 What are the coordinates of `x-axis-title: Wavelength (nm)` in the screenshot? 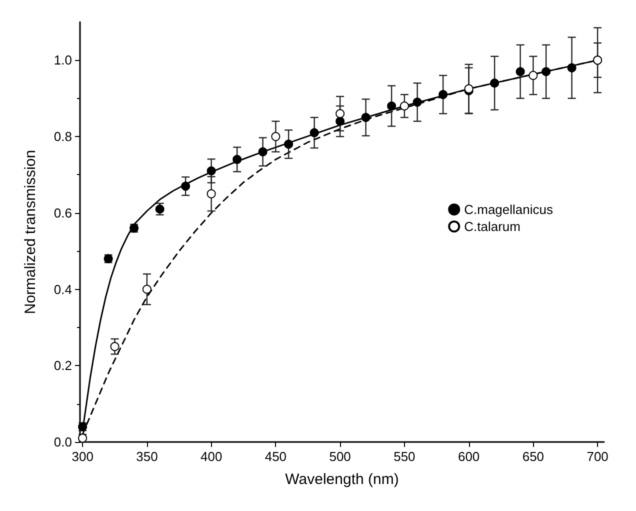 It's located at (342, 479).